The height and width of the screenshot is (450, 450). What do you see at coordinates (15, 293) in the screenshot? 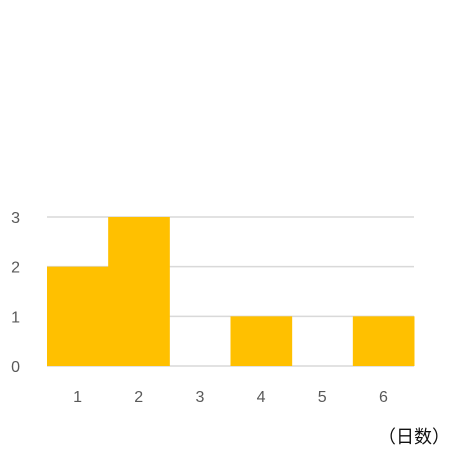
I see `y-axis-ticks: 0 1 2 3` at bounding box center [15, 293].